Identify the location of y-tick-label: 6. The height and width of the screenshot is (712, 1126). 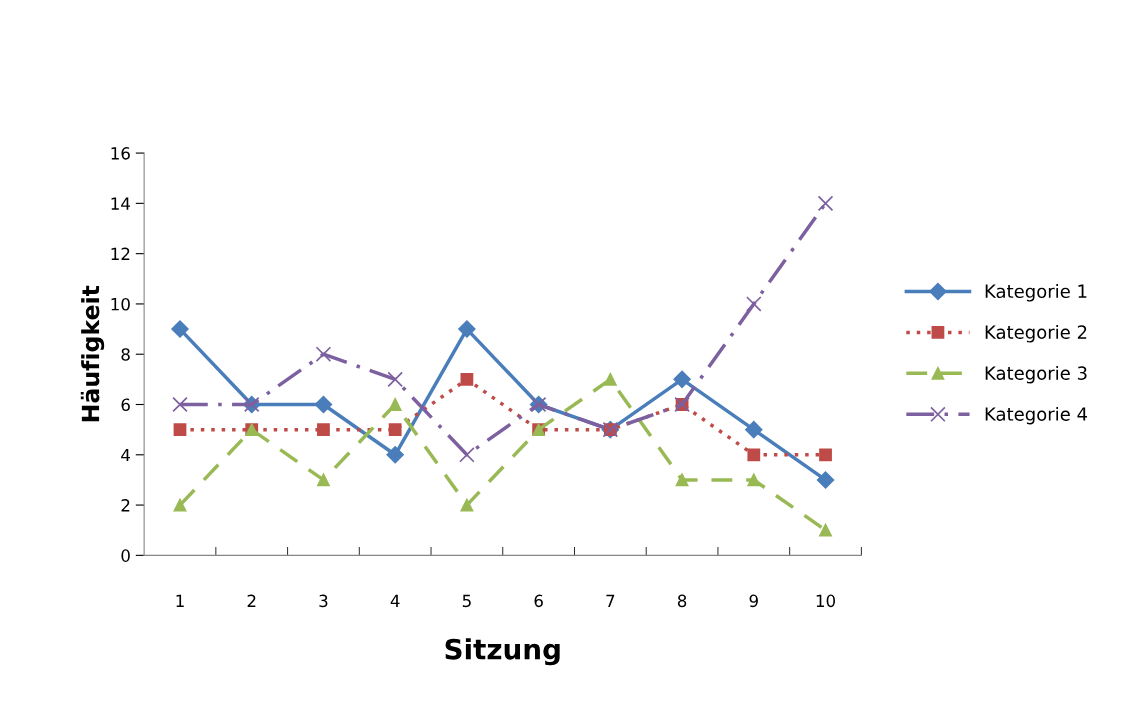
(125, 405).